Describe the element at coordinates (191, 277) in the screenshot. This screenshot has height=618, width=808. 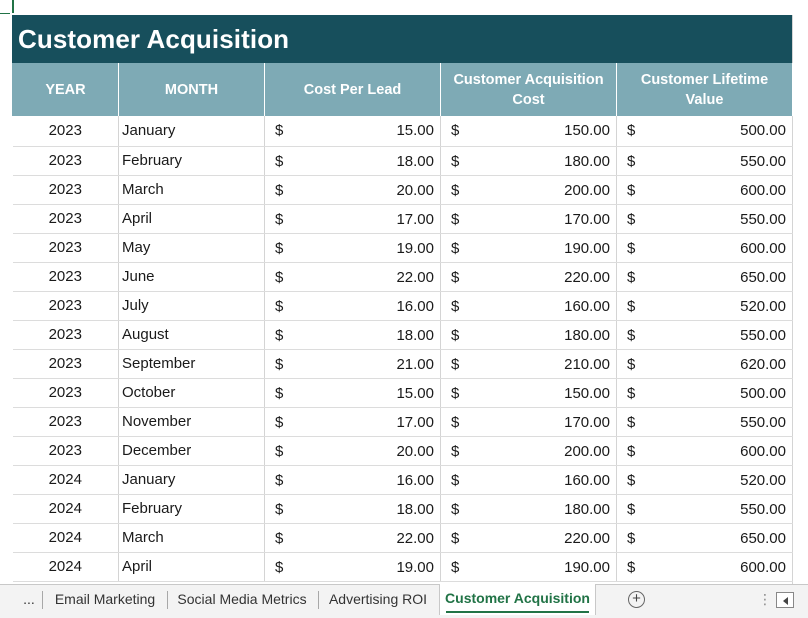
I see `cell-month: June` at that location.